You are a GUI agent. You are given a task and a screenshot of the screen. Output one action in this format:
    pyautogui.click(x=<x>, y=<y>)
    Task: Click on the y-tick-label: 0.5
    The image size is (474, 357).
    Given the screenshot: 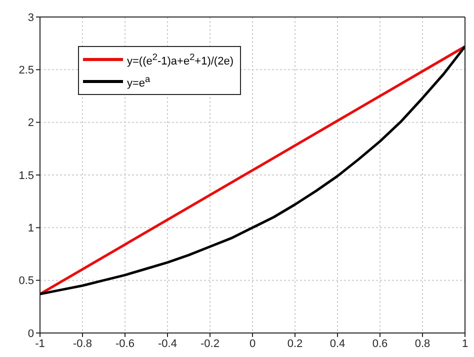 What is the action you would take?
    pyautogui.click(x=26, y=281)
    